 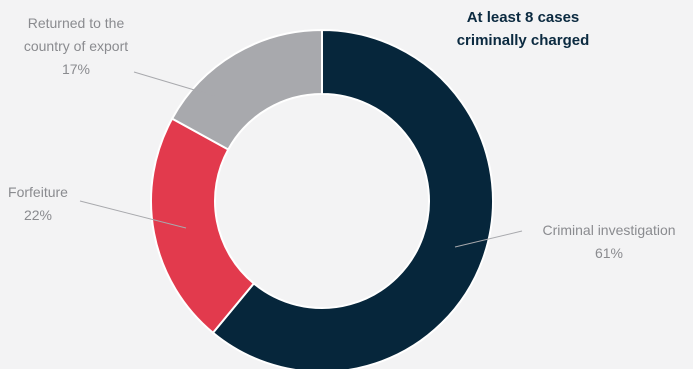 What do you see at coordinates (523, 40) in the screenshot?
I see `annotation-line-2: criminally charged` at bounding box center [523, 40].